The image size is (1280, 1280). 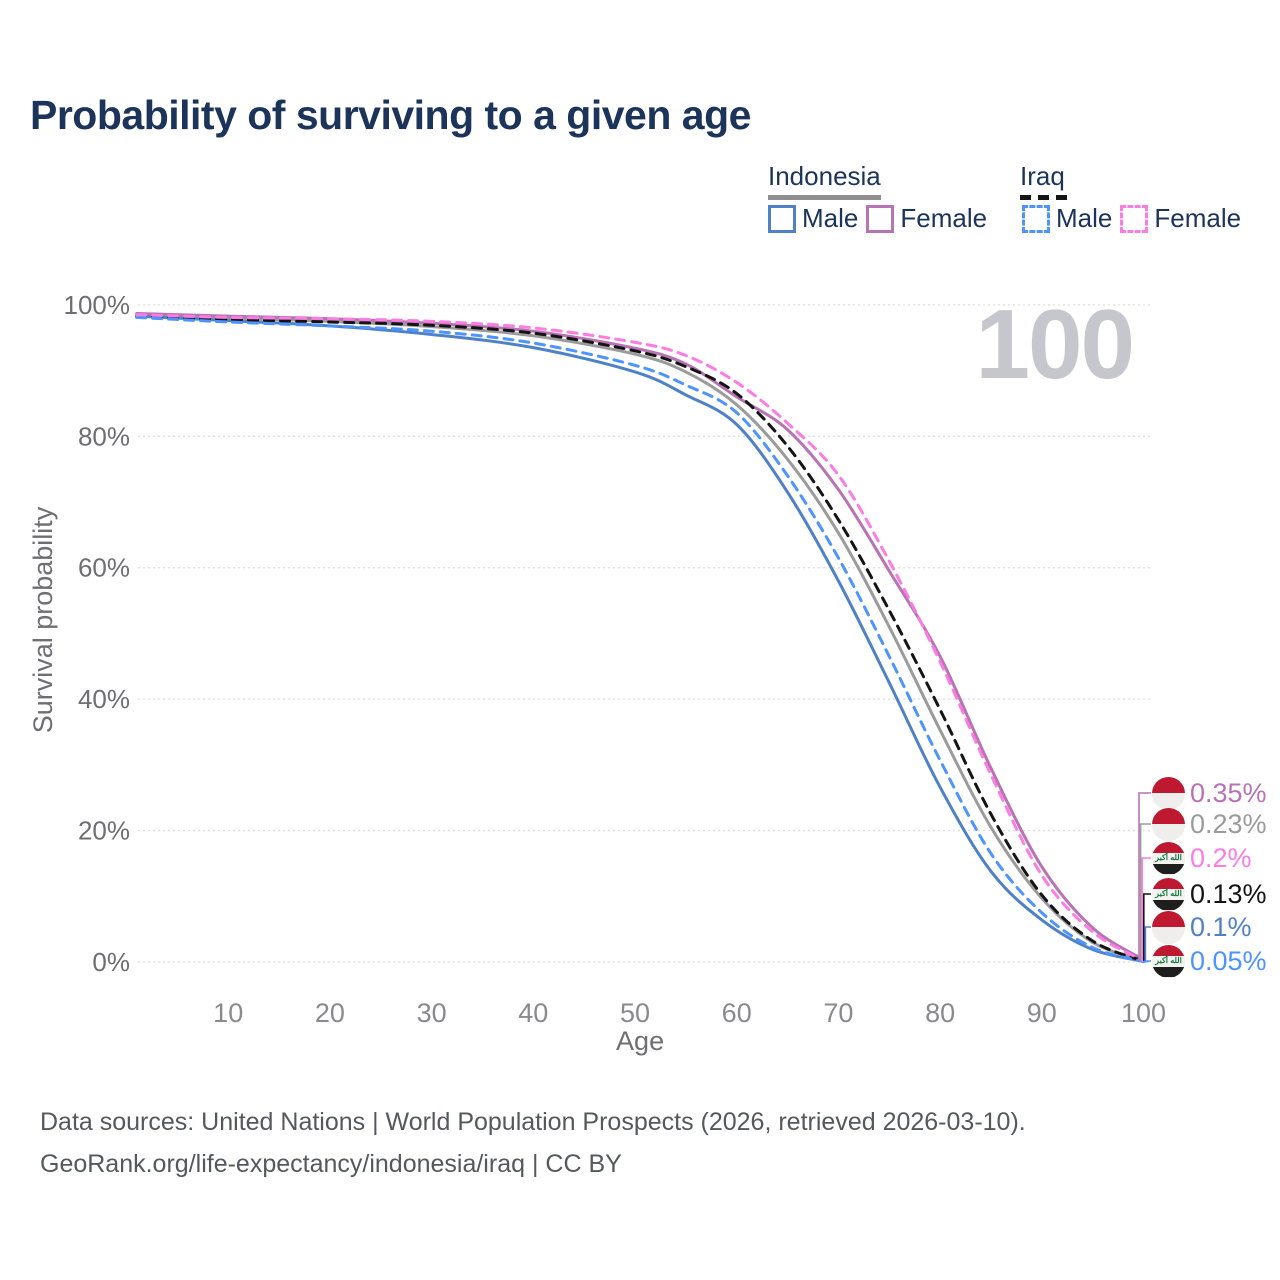 What do you see at coordinates (1228, 960) in the screenshot?
I see `end-label-value: 0.05%` at bounding box center [1228, 960].